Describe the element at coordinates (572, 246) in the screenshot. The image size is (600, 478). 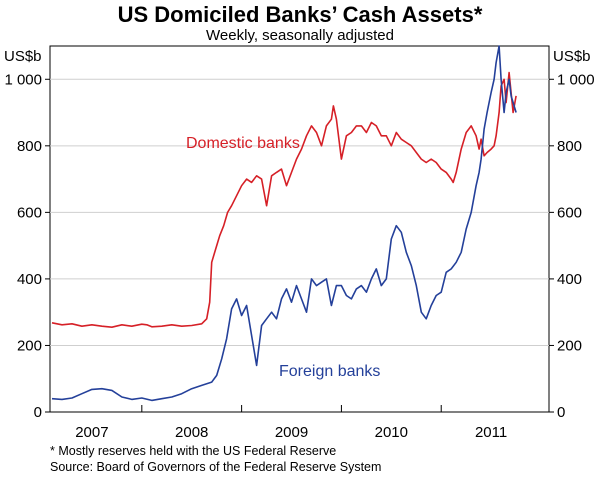
I see `right-axis-ticks: 0 200 400 600 800 1 000` at that location.